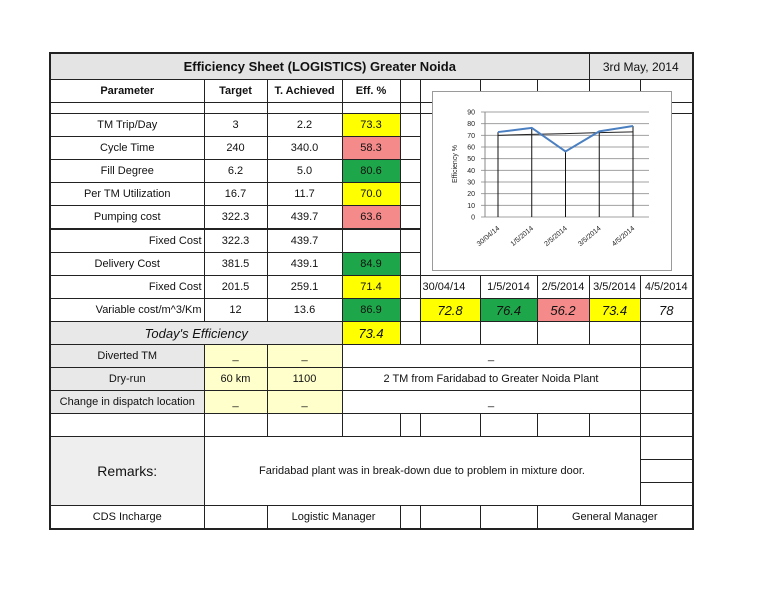 The height and width of the screenshot is (594, 768). Describe the element at coordinates (127, 148) in the screenshot. I see `param-label: Cycle Time` at that location.